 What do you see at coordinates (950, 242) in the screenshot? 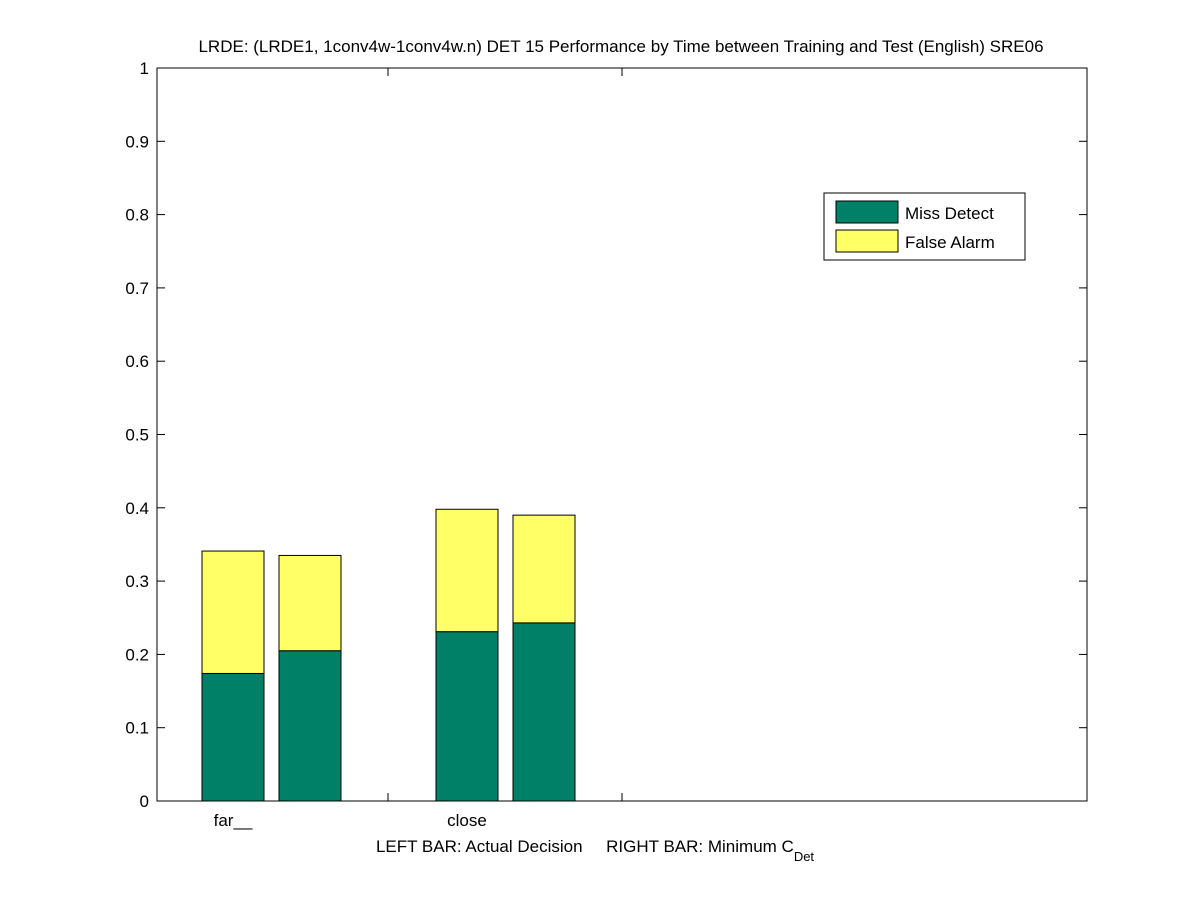
I see `legend-label: False Alarm` at bounding box center [950, 242].